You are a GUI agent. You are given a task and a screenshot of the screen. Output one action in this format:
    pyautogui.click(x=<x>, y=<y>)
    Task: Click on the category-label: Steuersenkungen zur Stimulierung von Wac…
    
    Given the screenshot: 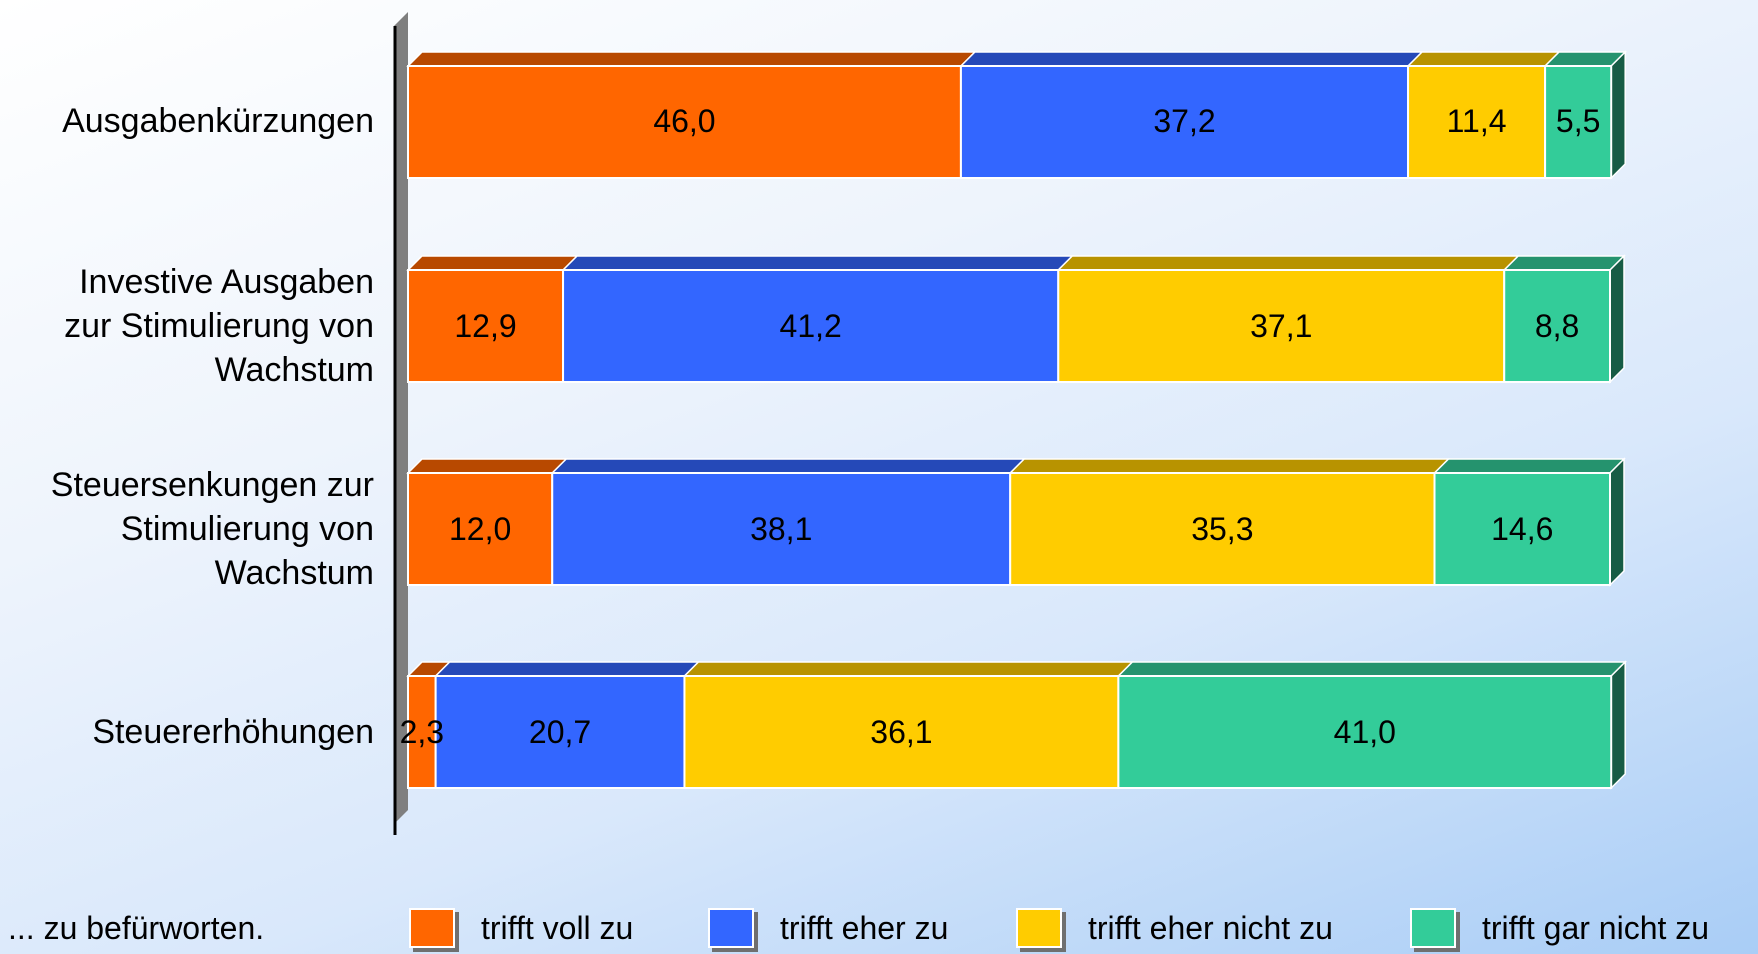 What is the action you would take?
    pyautogui.click(x=212, y=529)
    